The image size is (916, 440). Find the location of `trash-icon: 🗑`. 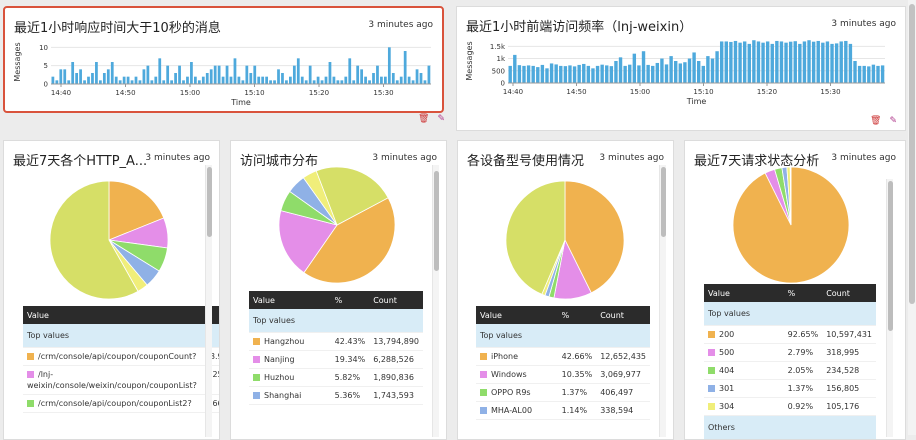

trash-icon: 🗑 is located at coordinates (423, 119).